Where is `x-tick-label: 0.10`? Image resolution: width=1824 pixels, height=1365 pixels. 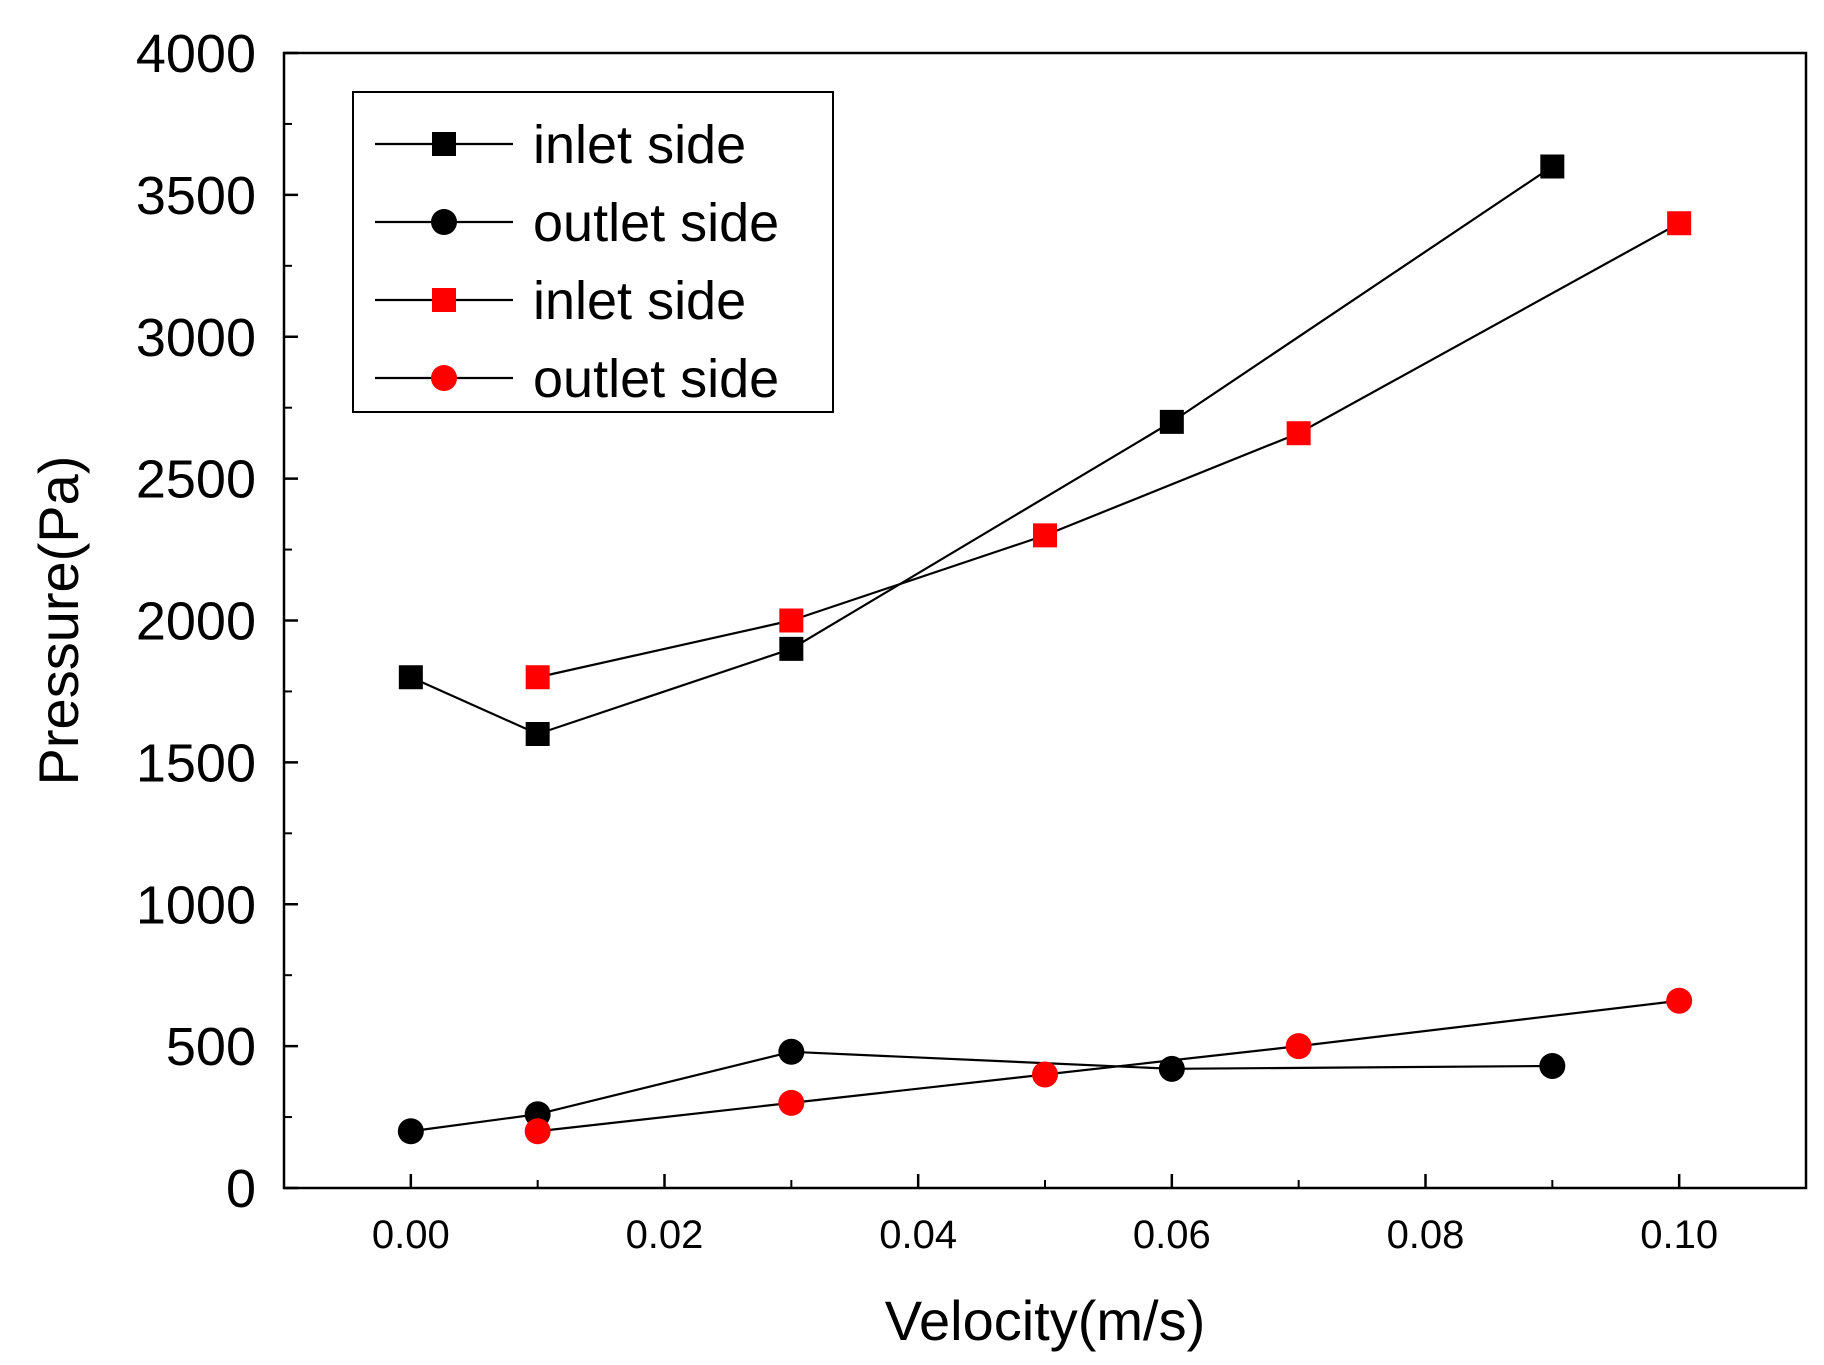
x-tick-label: 0.10 is located at coordinates (1679, 1235).